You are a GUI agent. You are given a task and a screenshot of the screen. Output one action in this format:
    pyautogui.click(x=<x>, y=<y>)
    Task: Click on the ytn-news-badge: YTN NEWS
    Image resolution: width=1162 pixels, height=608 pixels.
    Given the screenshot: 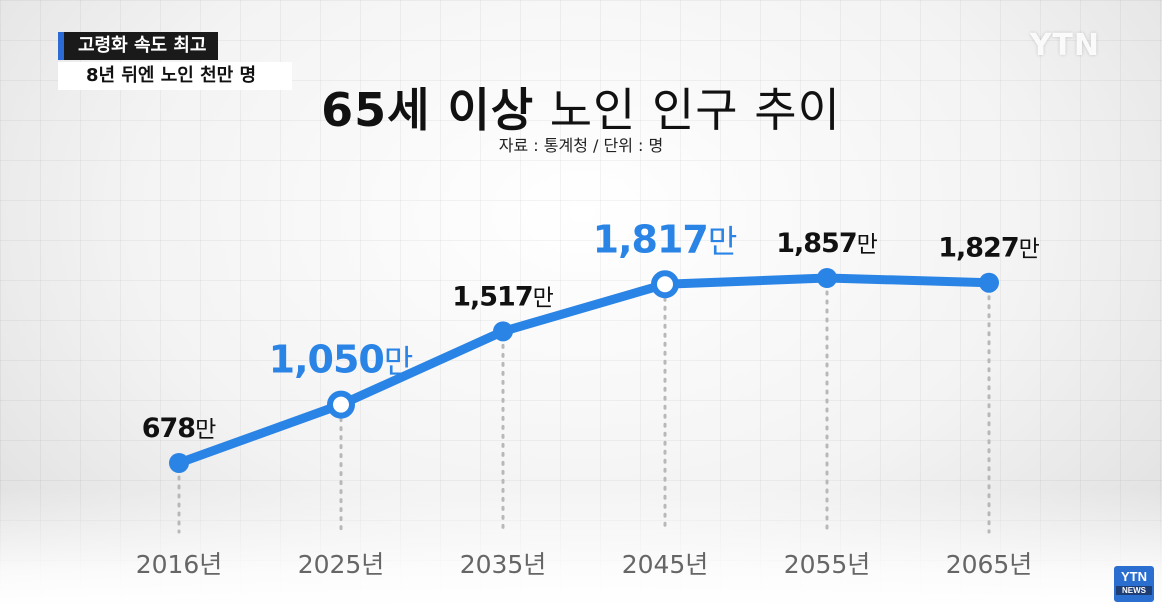 What is the action you would take?
    pyautogui.click(x=1134, y=584)
    